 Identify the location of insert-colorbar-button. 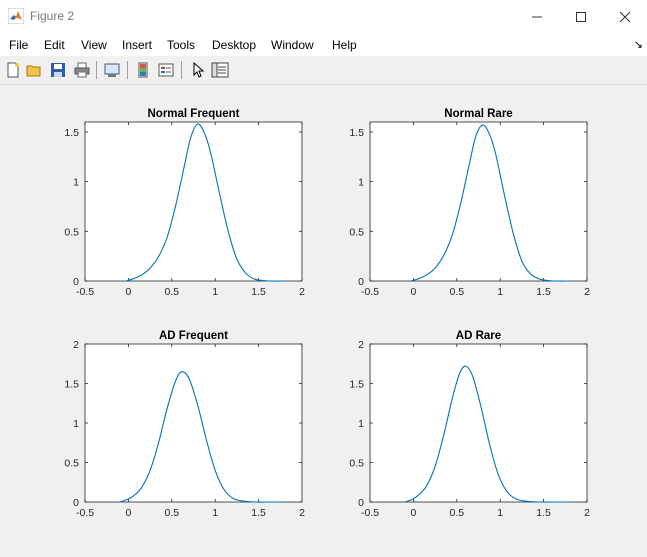
(143, 70).